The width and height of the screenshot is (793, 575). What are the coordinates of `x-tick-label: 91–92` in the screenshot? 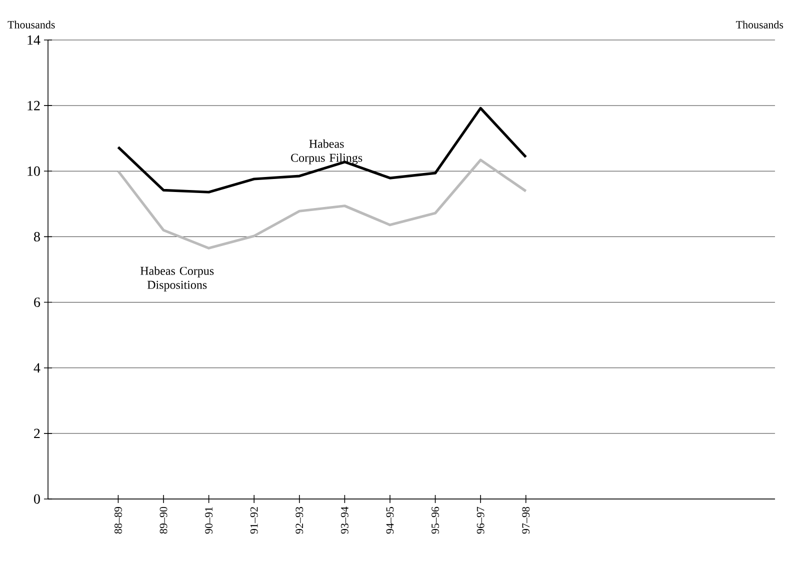 It's located at (254, 520).